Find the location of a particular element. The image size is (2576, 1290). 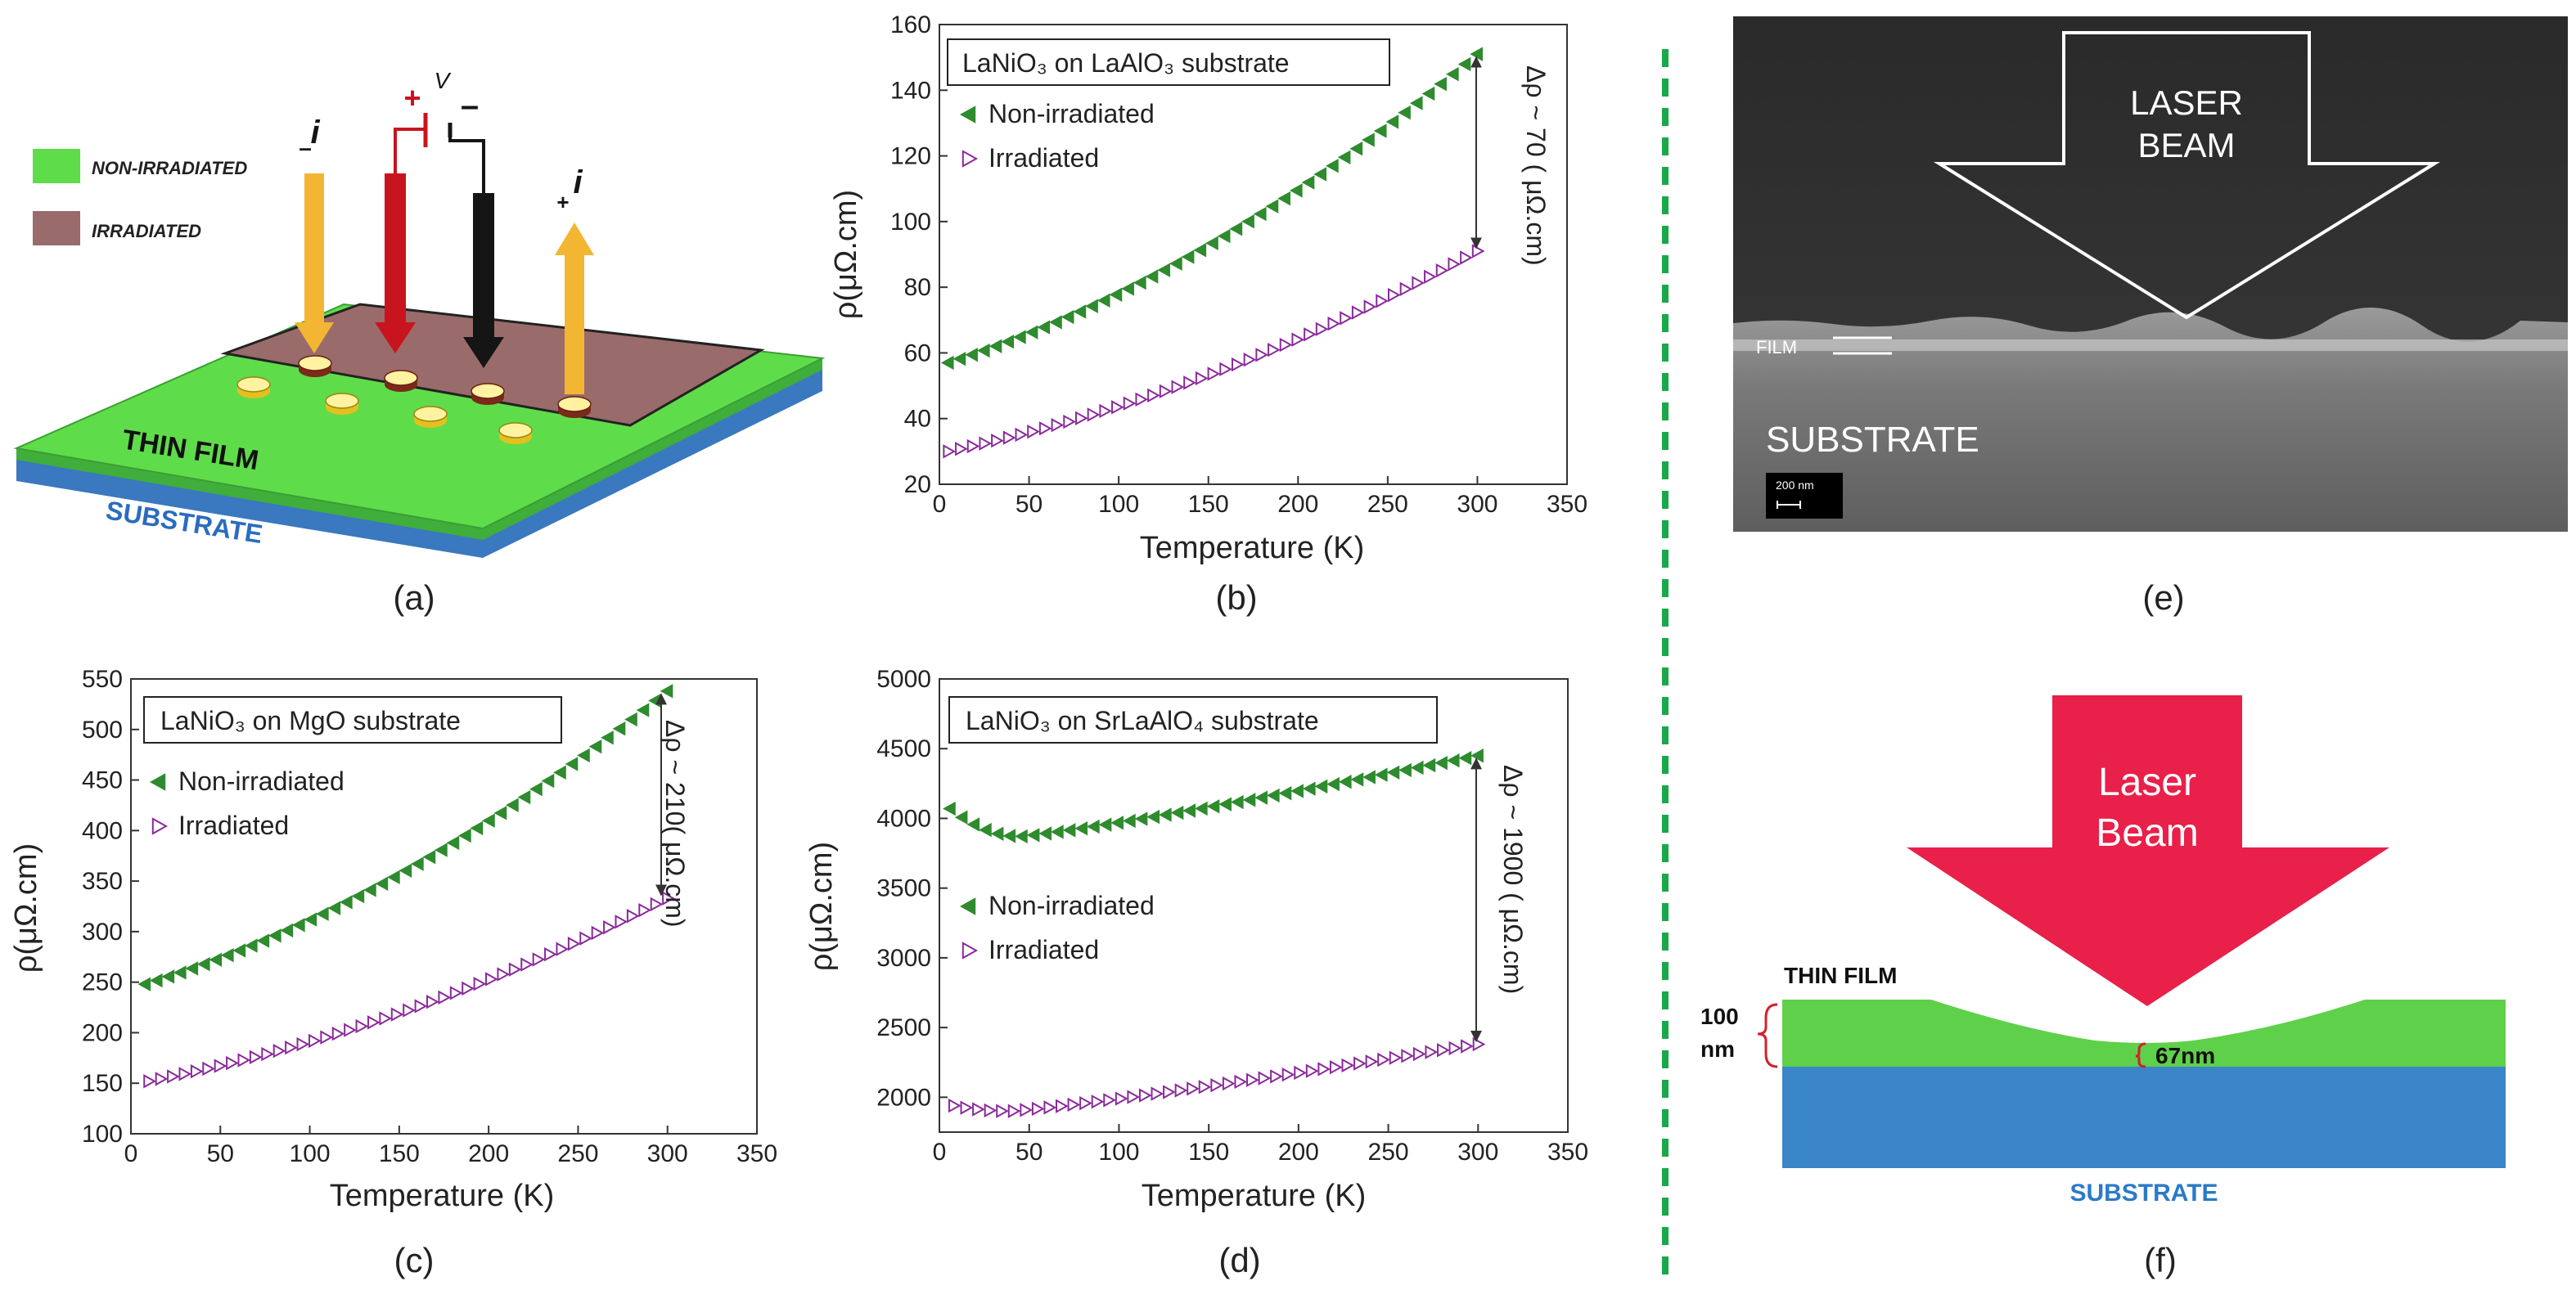

series-non-irradiated is located at coordinates (1213, 796).